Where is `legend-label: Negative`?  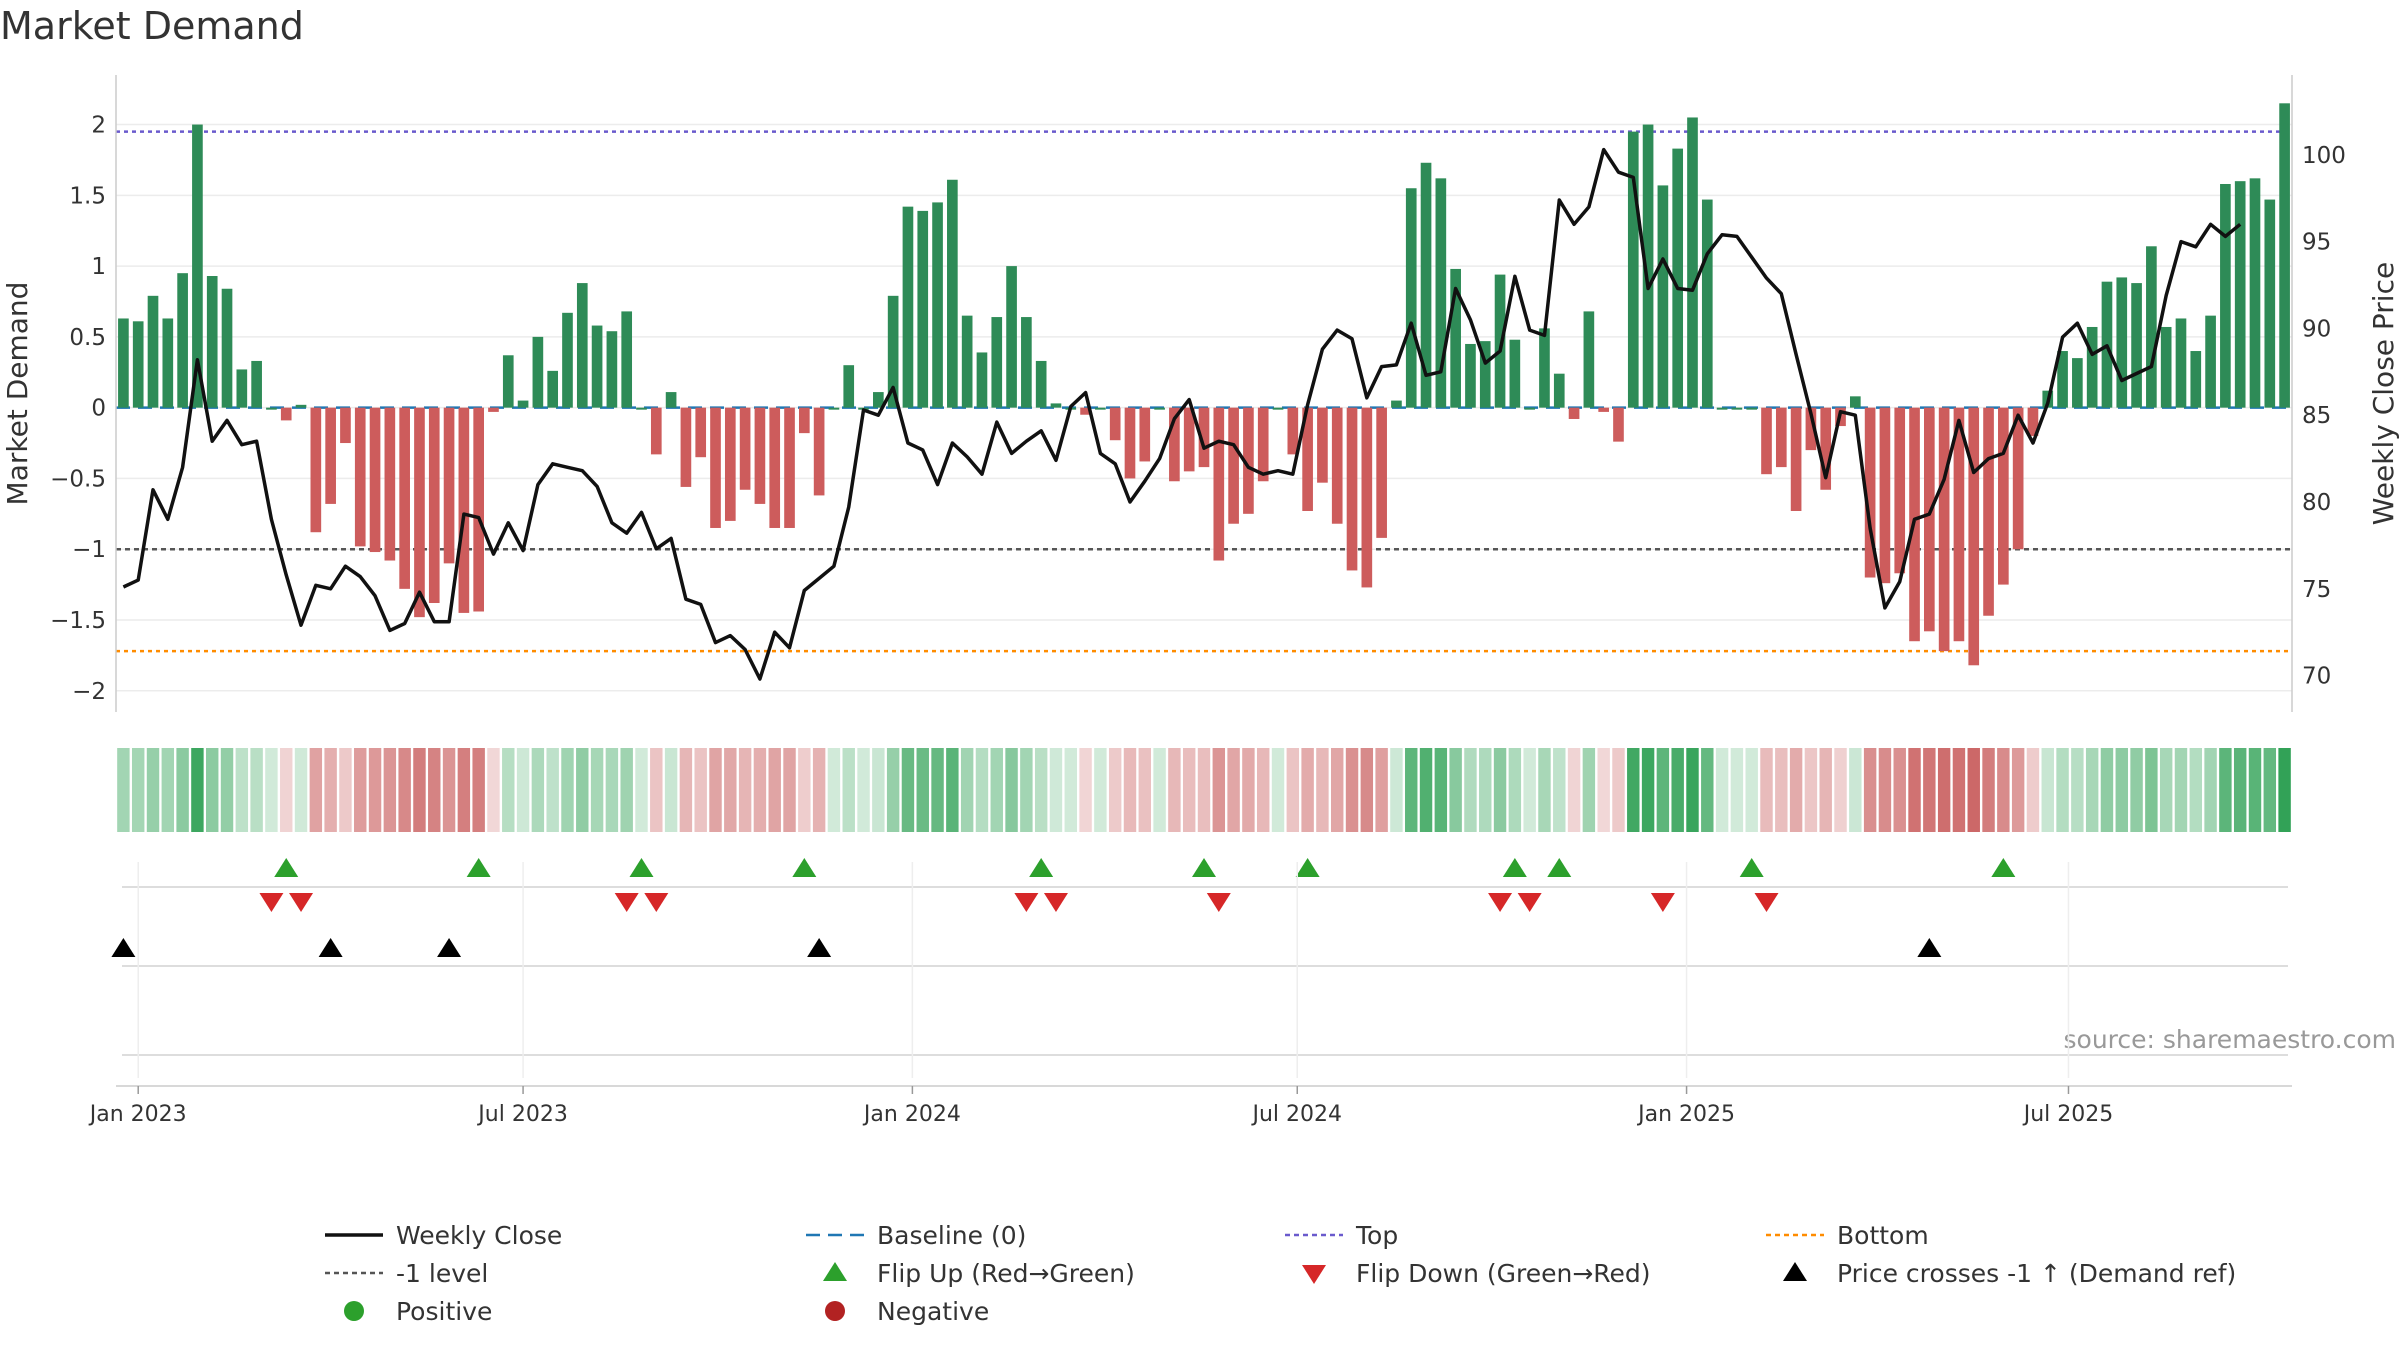 legend-label: Negative is located at coordinates (933, 1311).